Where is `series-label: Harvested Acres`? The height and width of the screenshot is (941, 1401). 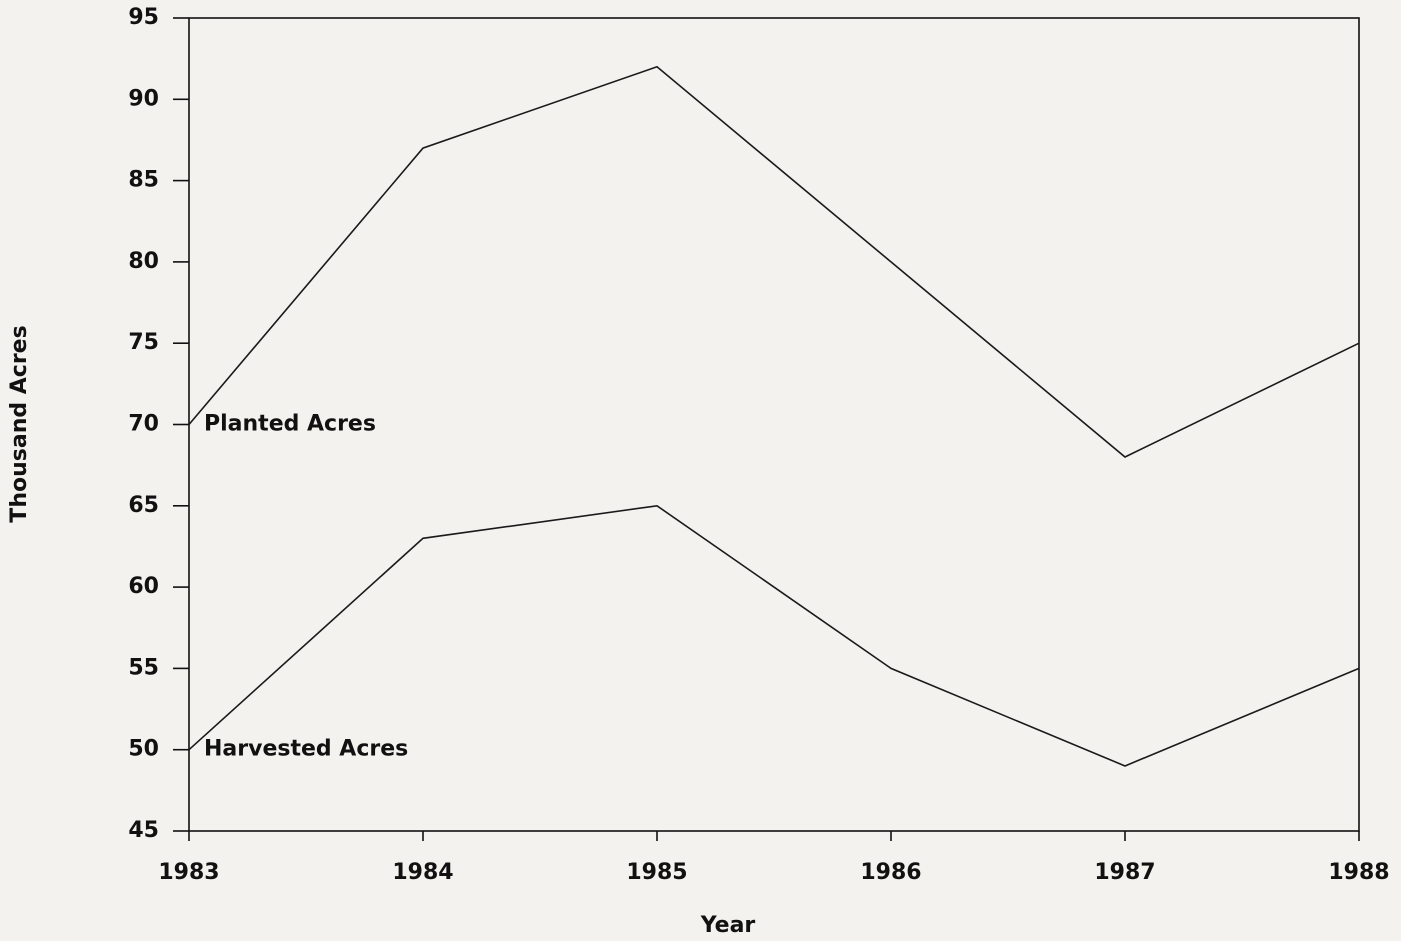 series-label: Harvested Acres is located at coordinates (306, 749).